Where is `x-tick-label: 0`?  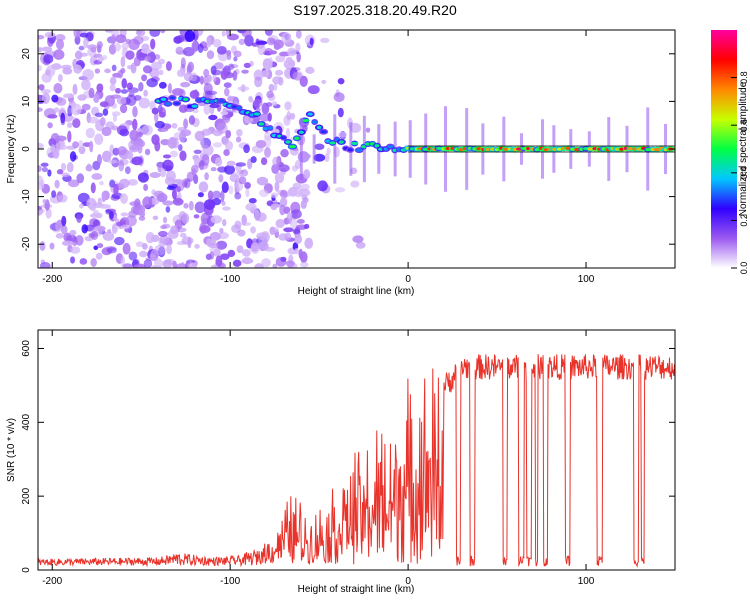
x-tick-label: 0 is located at coordinates (408, 279).